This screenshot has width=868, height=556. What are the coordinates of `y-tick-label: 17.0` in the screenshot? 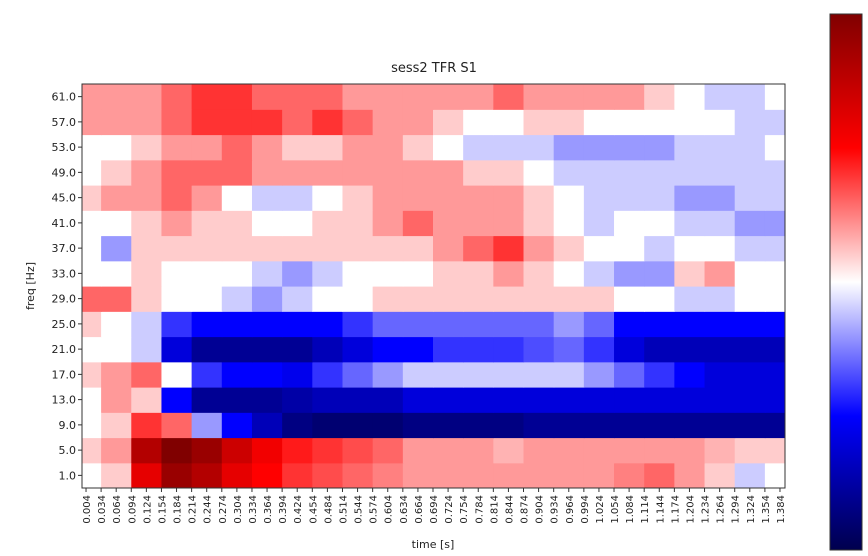 It's located at (64, 374).